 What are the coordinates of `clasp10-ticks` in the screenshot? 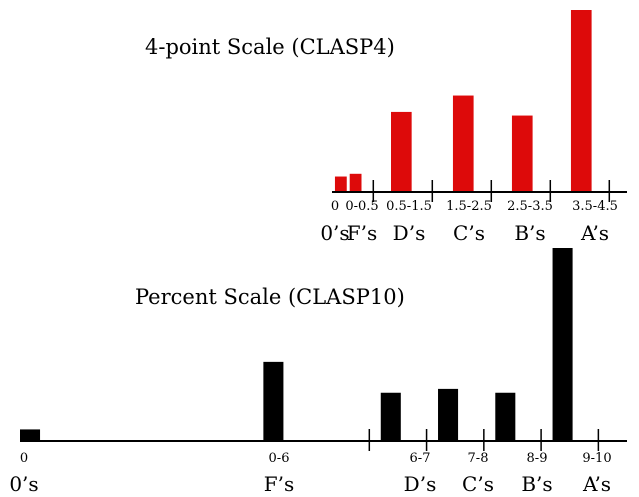 It's located at (484, 440).